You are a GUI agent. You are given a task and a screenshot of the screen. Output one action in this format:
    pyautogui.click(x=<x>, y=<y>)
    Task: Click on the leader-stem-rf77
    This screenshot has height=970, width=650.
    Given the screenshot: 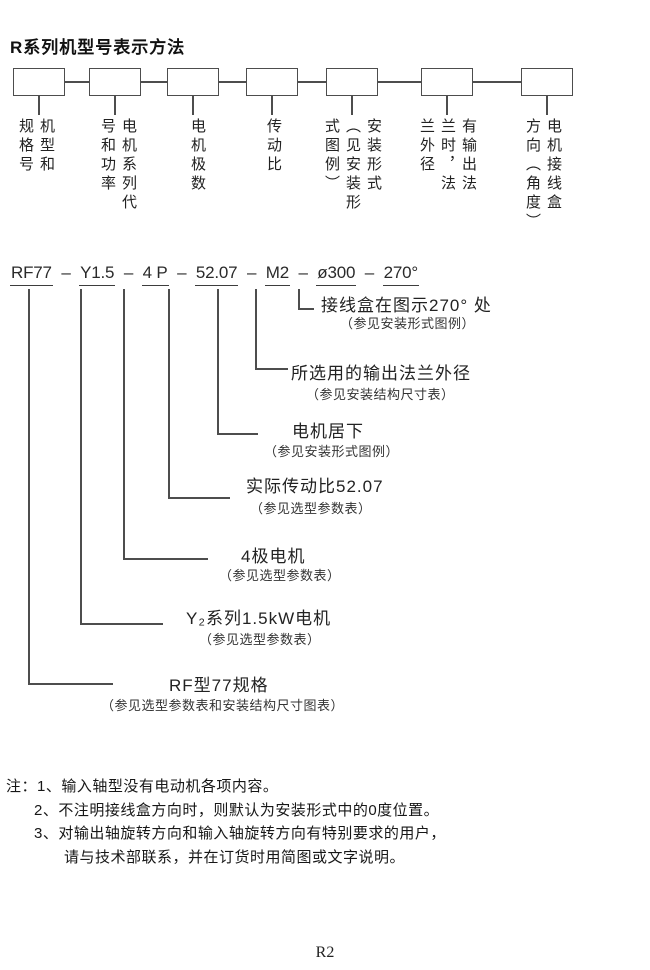 What is the action you would take?
    pyautogui.click(x=29, y=486)
    